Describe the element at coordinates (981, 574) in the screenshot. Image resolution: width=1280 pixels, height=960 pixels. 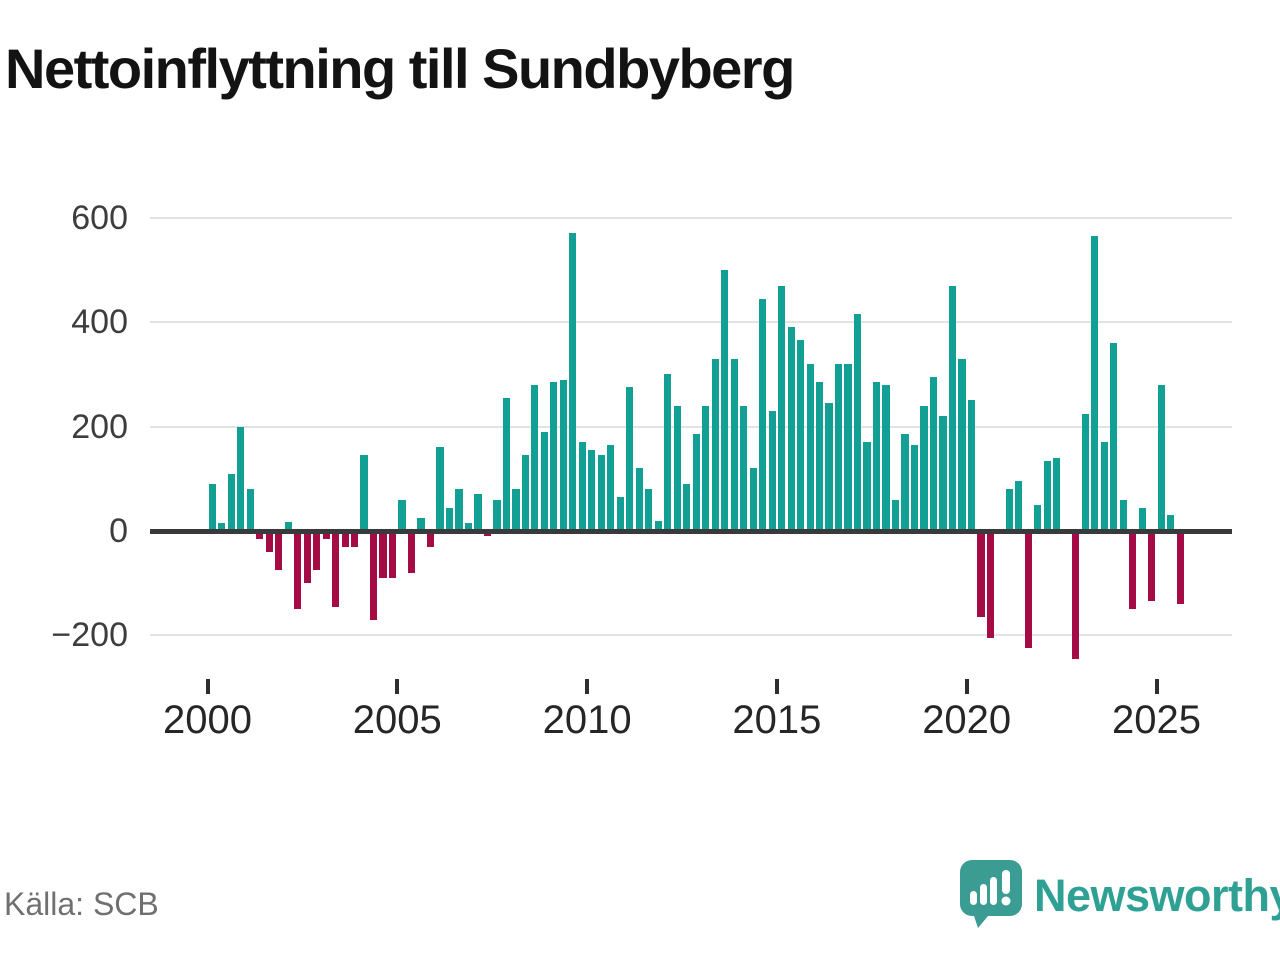
I see `bar-2020Q2` at that location.